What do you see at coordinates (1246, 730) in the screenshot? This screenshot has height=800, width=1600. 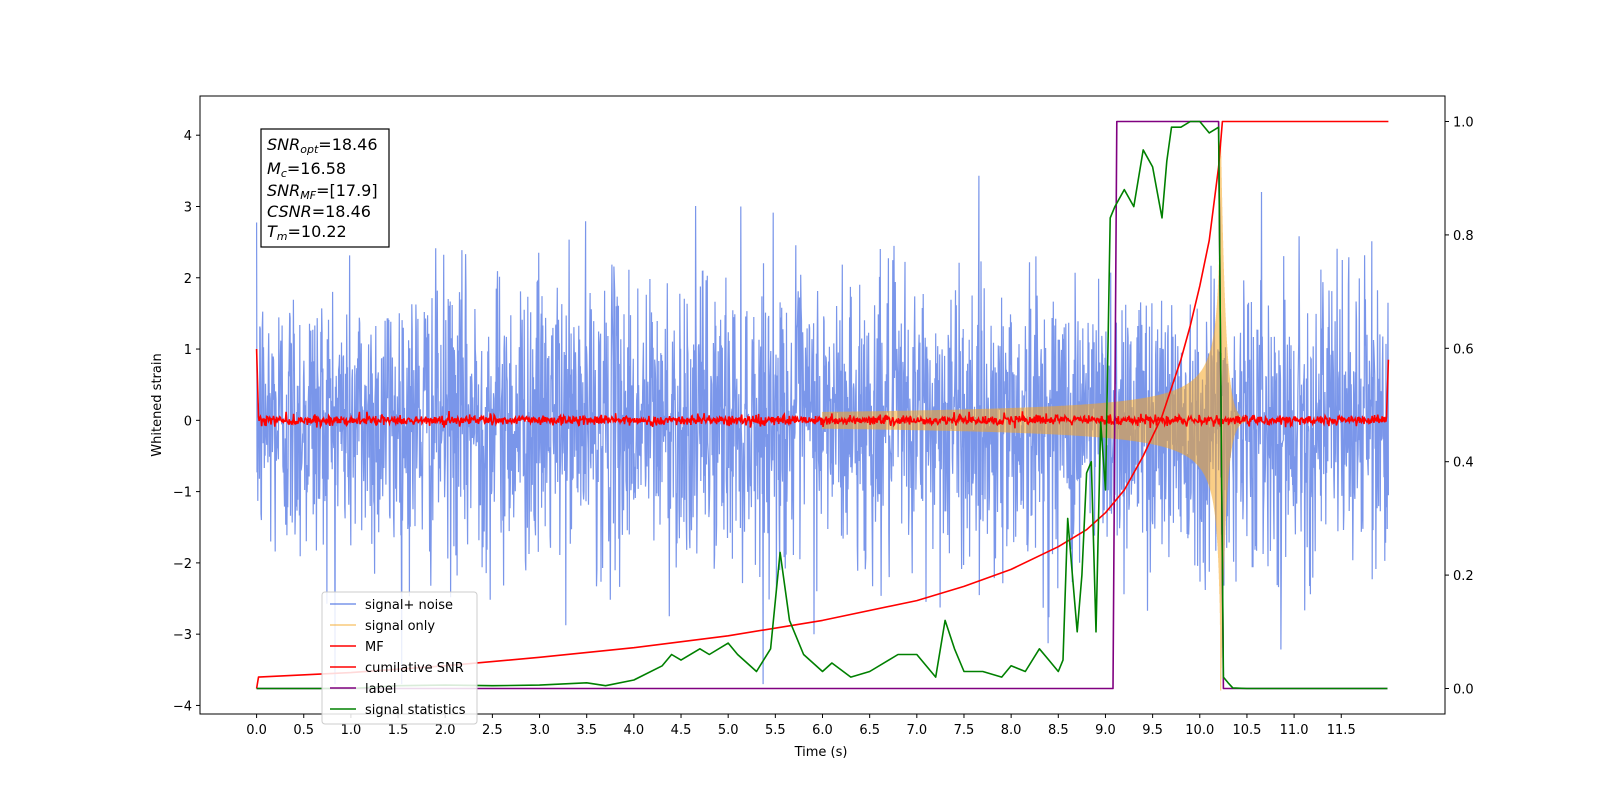 I see `x-tick-label: 10.5` at bounding box center [1246, 730].